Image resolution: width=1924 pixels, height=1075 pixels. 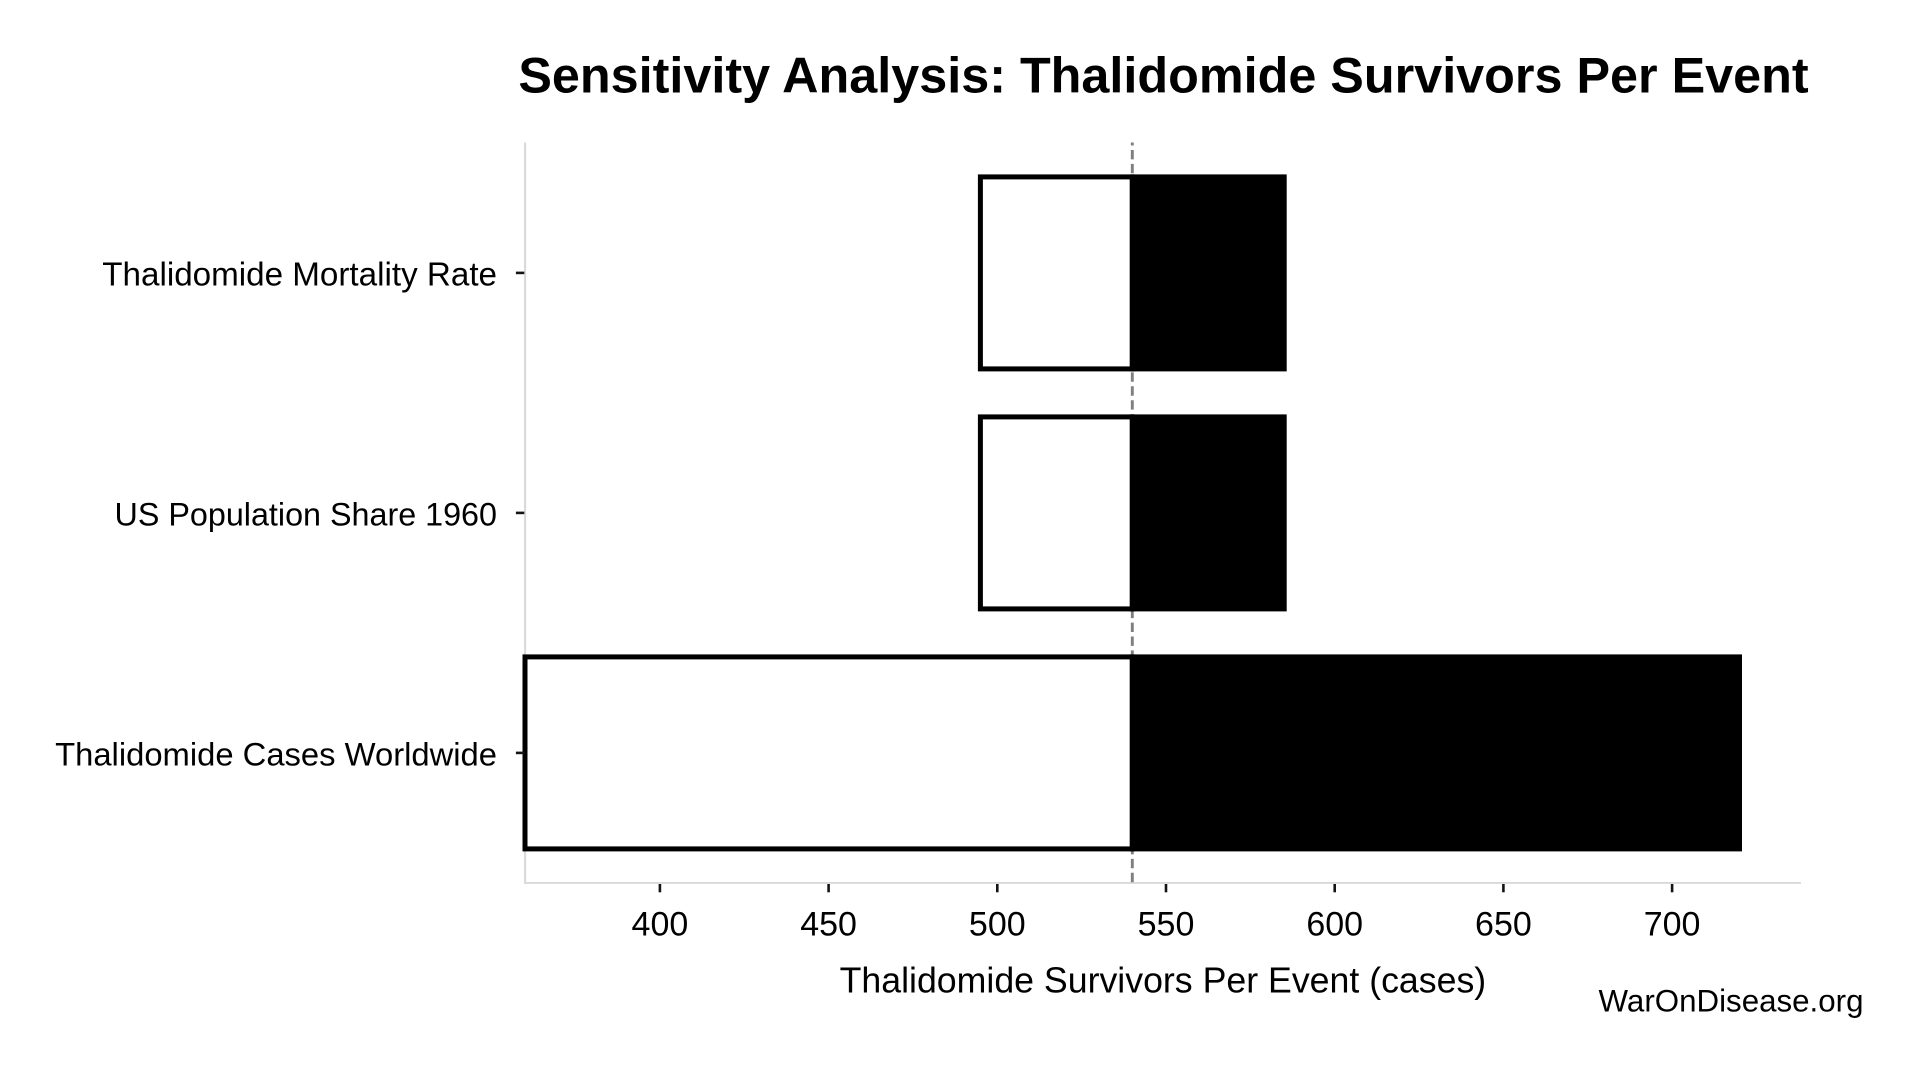 What do you see at coordinates (828, 925) in the screenshot?
I see `svg-text: 450` at bounding box center [828, 925].